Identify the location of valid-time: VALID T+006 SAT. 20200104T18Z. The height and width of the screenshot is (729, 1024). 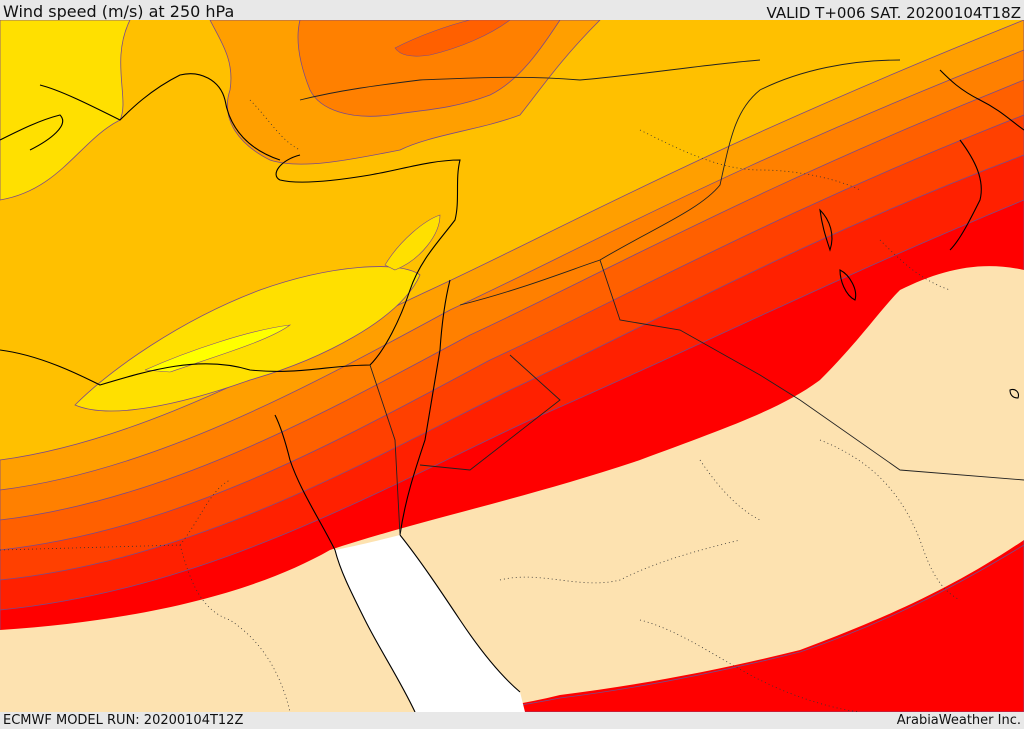
(893, 13).